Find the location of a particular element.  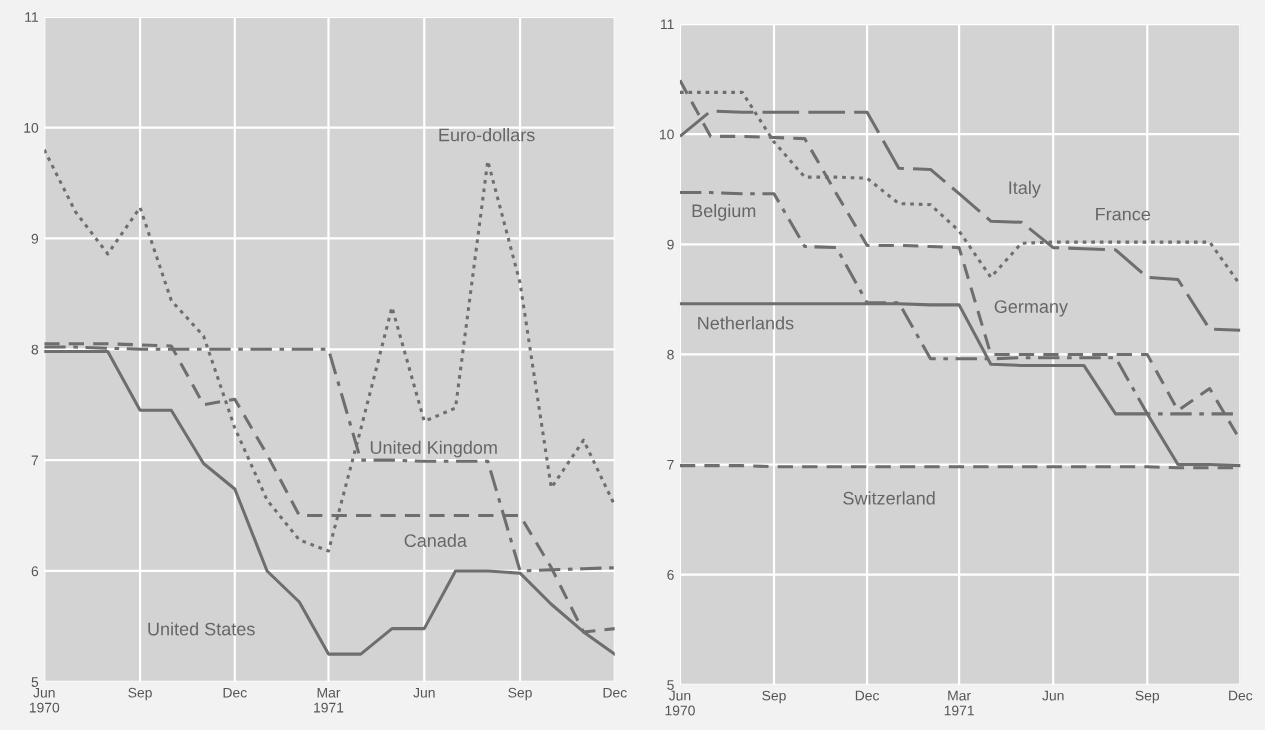

series-label: Netherlands is located at coordinates (746, 323).